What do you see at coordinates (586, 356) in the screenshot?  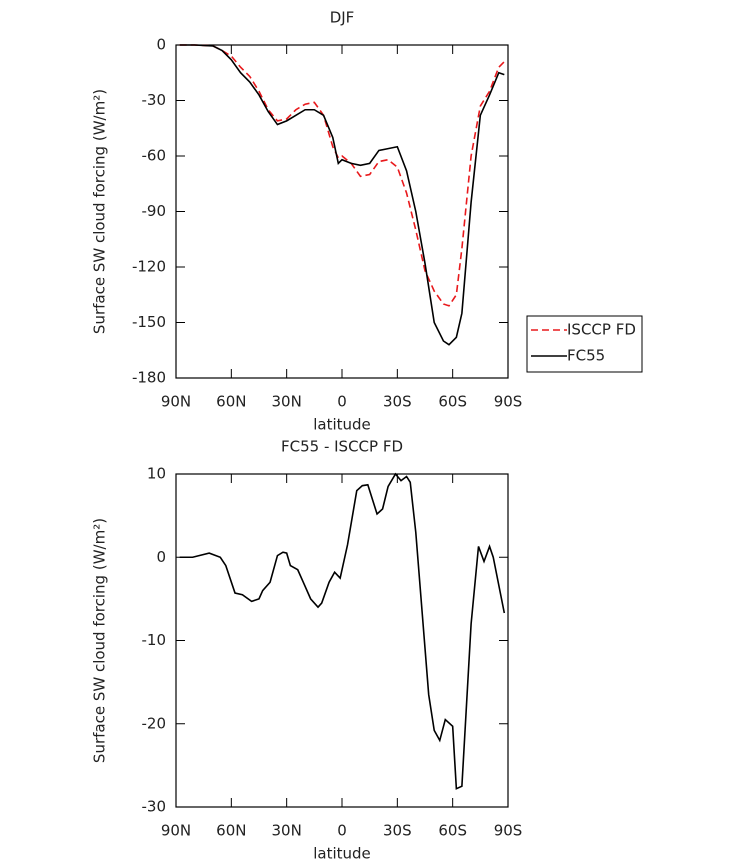 I see `legend-label: FC55` at bounding box center [586, 356].